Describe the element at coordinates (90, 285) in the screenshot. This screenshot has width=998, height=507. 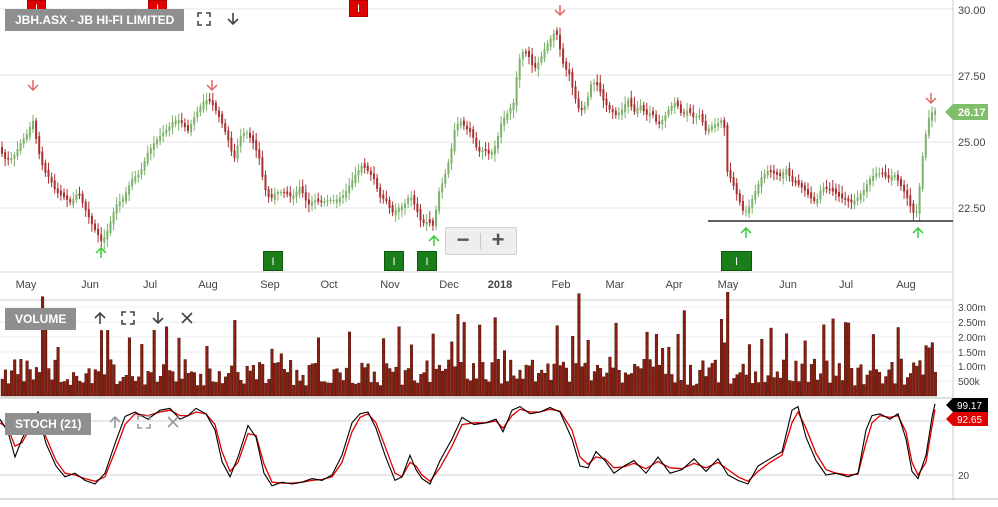
I see `x-tick-label: Jun` at that location.